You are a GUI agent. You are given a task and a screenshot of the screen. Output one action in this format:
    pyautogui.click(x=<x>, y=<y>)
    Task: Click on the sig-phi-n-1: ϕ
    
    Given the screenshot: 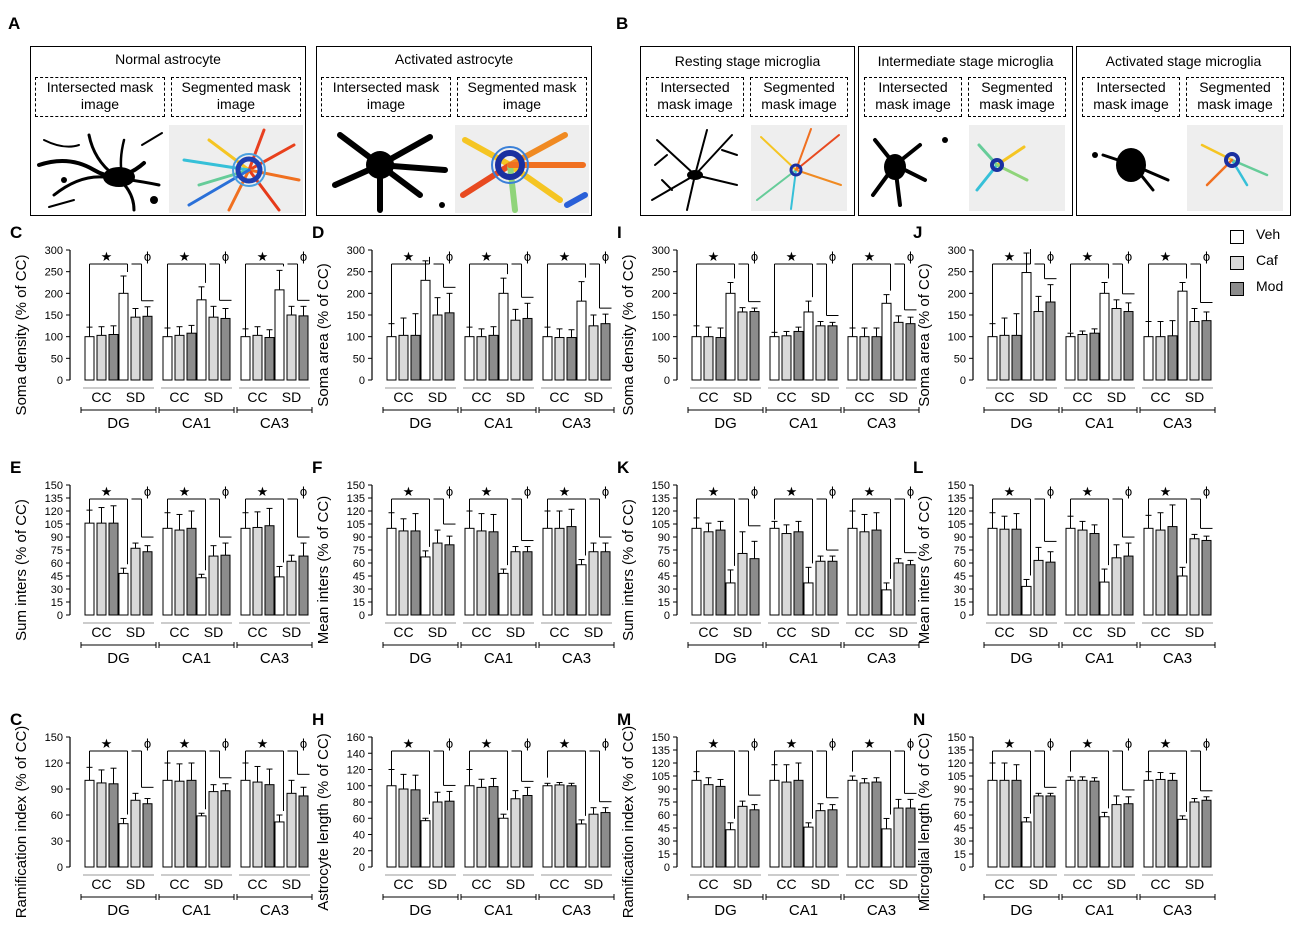 What is the action you would take?
    pyautogui.click(x=1128, y=743)
    